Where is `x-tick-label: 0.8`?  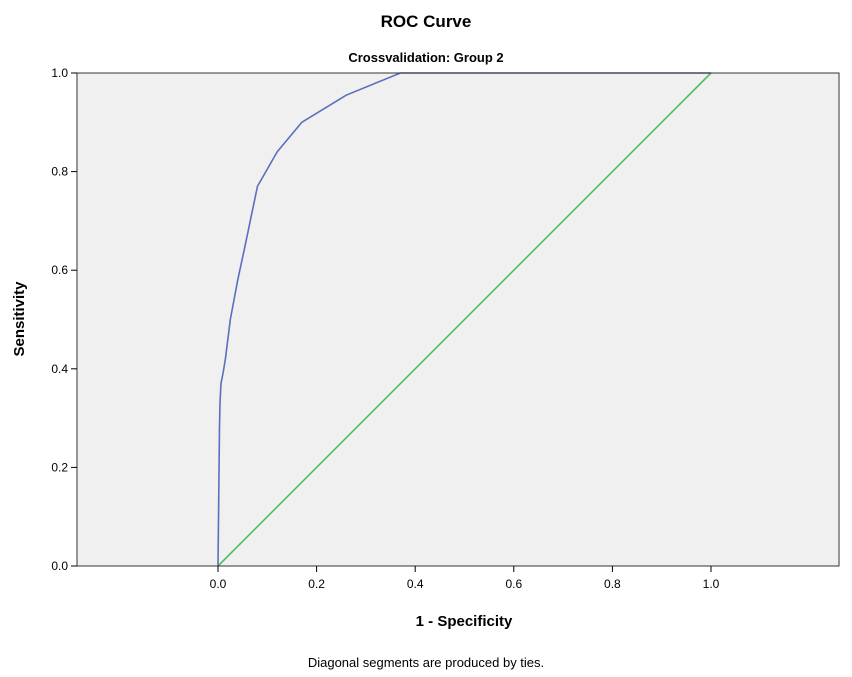 x-tick-label: 0.8 is located at coordinates (612, 584).